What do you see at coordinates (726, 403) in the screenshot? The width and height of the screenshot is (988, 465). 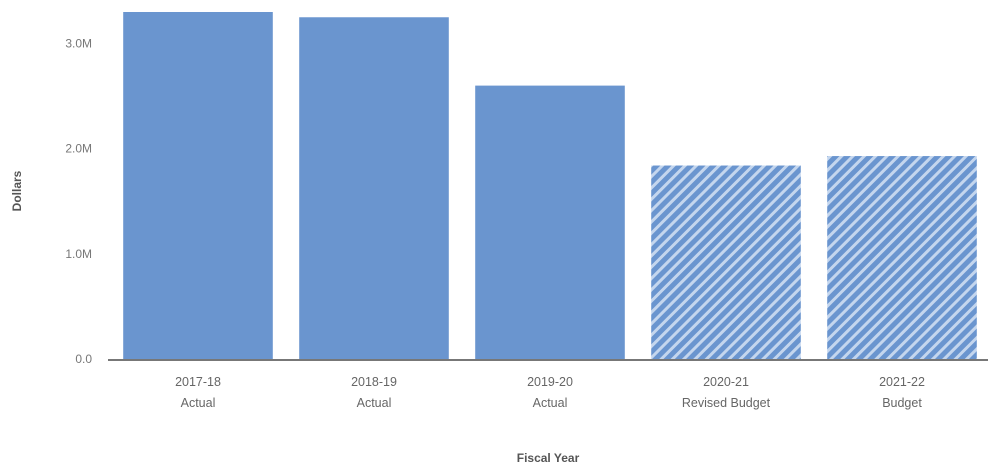 I see `x-tick-label-kind: Revised Budget` at bounding box center [726, 403].